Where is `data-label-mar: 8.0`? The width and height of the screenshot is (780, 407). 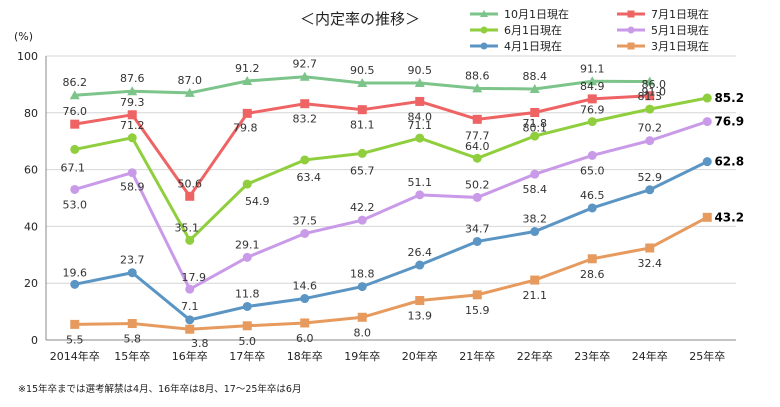
data-label-mar: 8.0 is located at coordinates (363, 332).